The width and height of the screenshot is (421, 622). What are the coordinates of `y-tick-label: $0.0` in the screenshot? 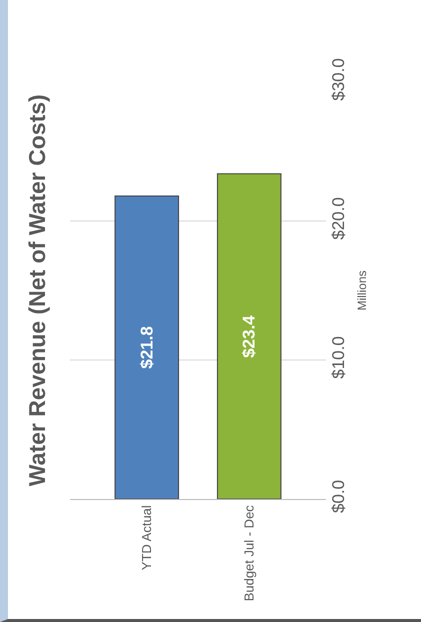 It's located at (338, 496).